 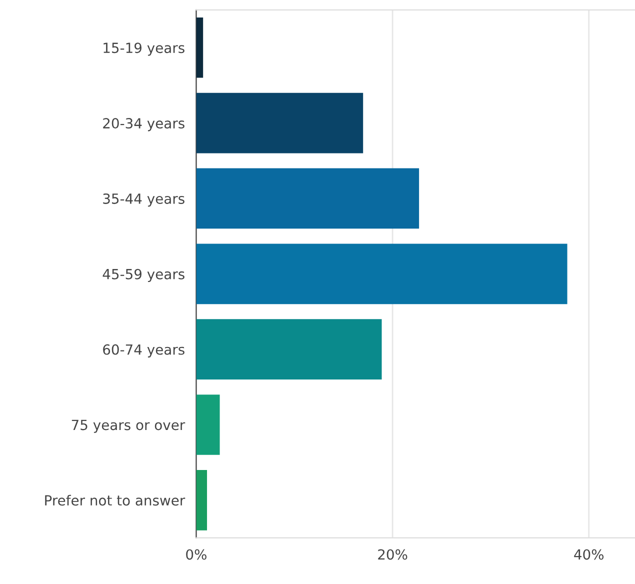 What do you see at coordinates (115, 500) in the screenshot?
I see `y-tick-label: Prefer not to answer` at bounding box center [115, 500].